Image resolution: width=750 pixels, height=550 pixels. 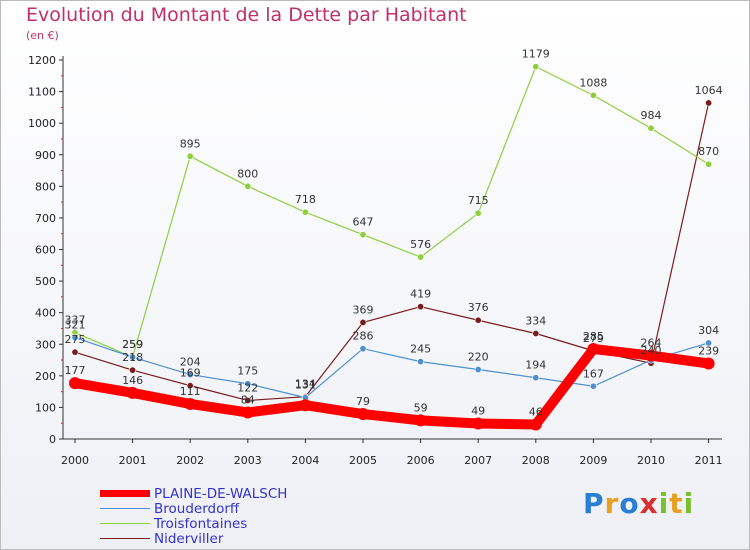 I want to click on y-tick-label: 200, so click(x=45, y=376).